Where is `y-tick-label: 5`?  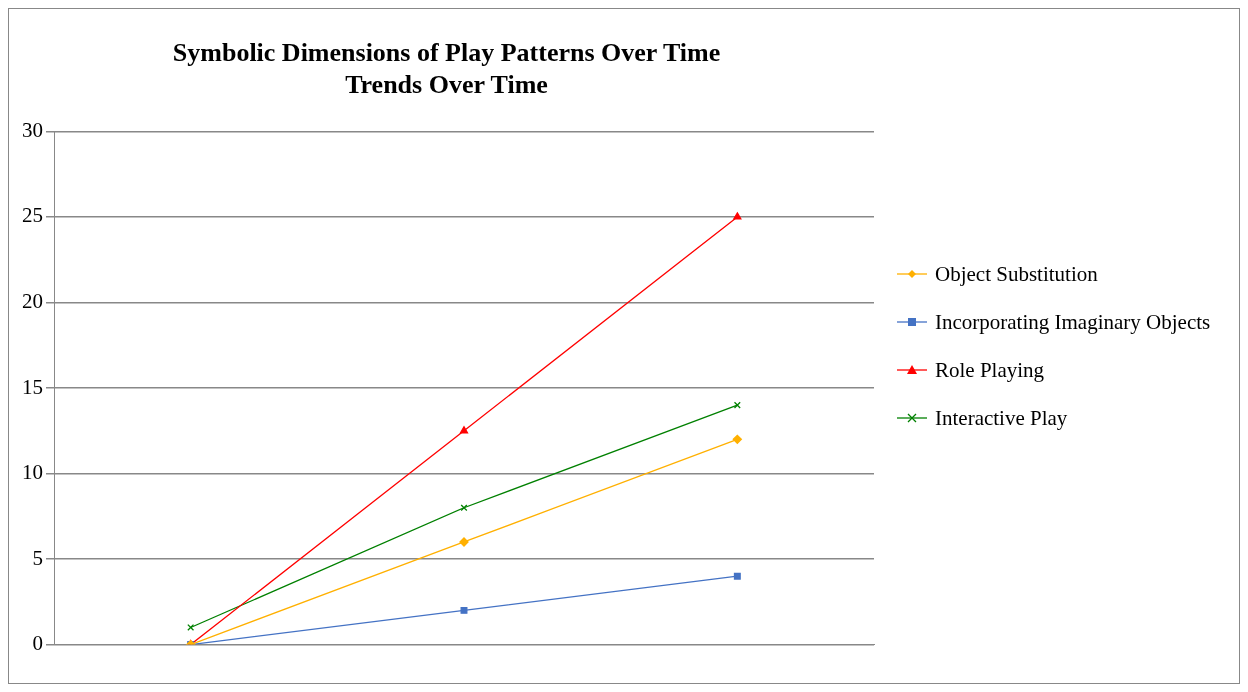
y-tick-label: 5 is located at coordinates (37, 557).